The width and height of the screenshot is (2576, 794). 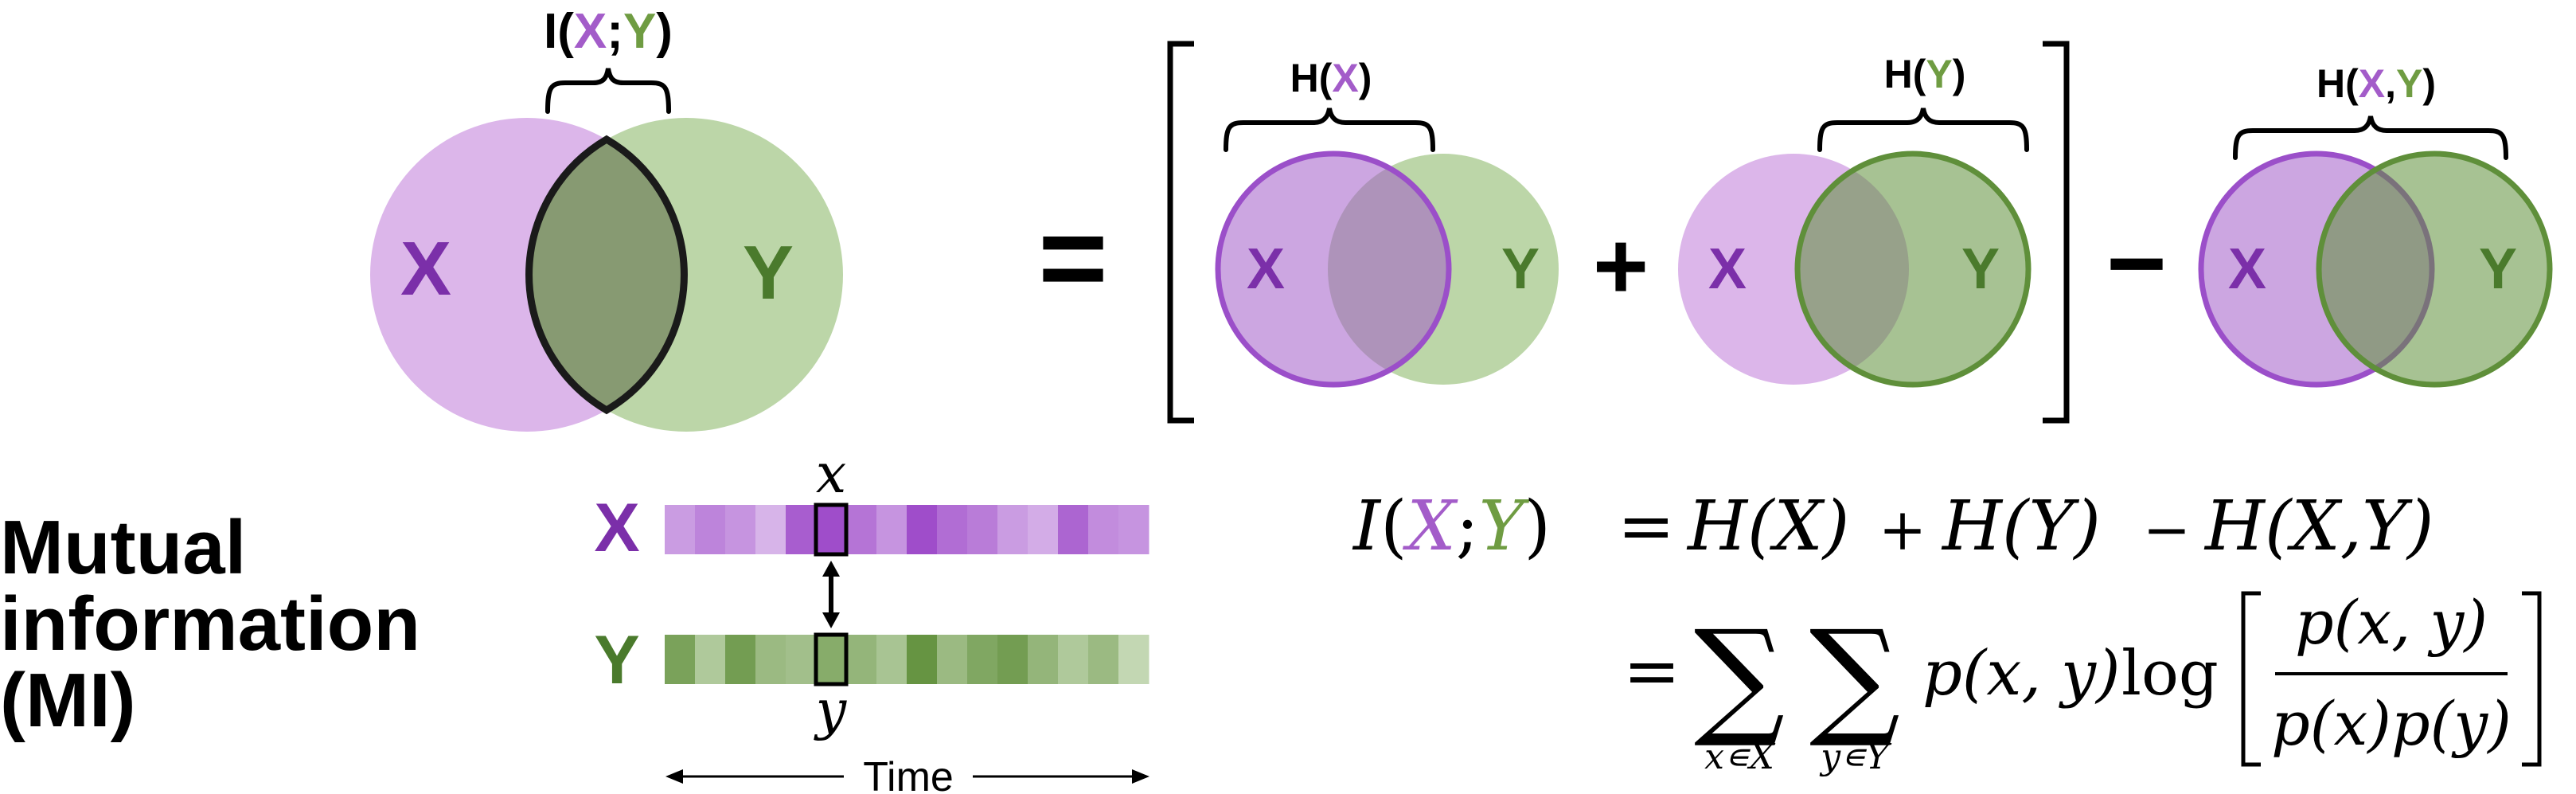 What do you see at coordinates (210, 624) in the screenshot?
I see `title-line-2: information` at bounding box center [210, 624].